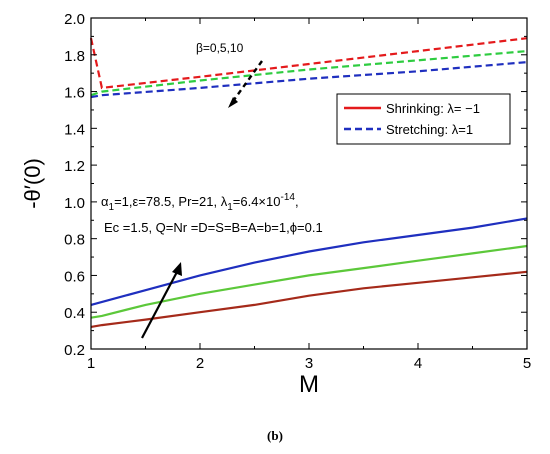 The height and width of the screenshot is (454, 550). What do you see at coordinates (527, 363) in the screenshot?
I see `x-tick-label: 5` at bounding box center [527, 363].